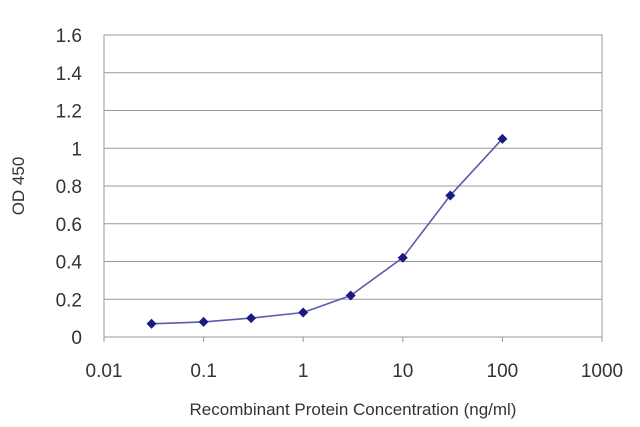  What do you see at coordinates (69, 74) in the screenshot?
I see `y-tick-label: 1.4` at bounding box center [69, 74].